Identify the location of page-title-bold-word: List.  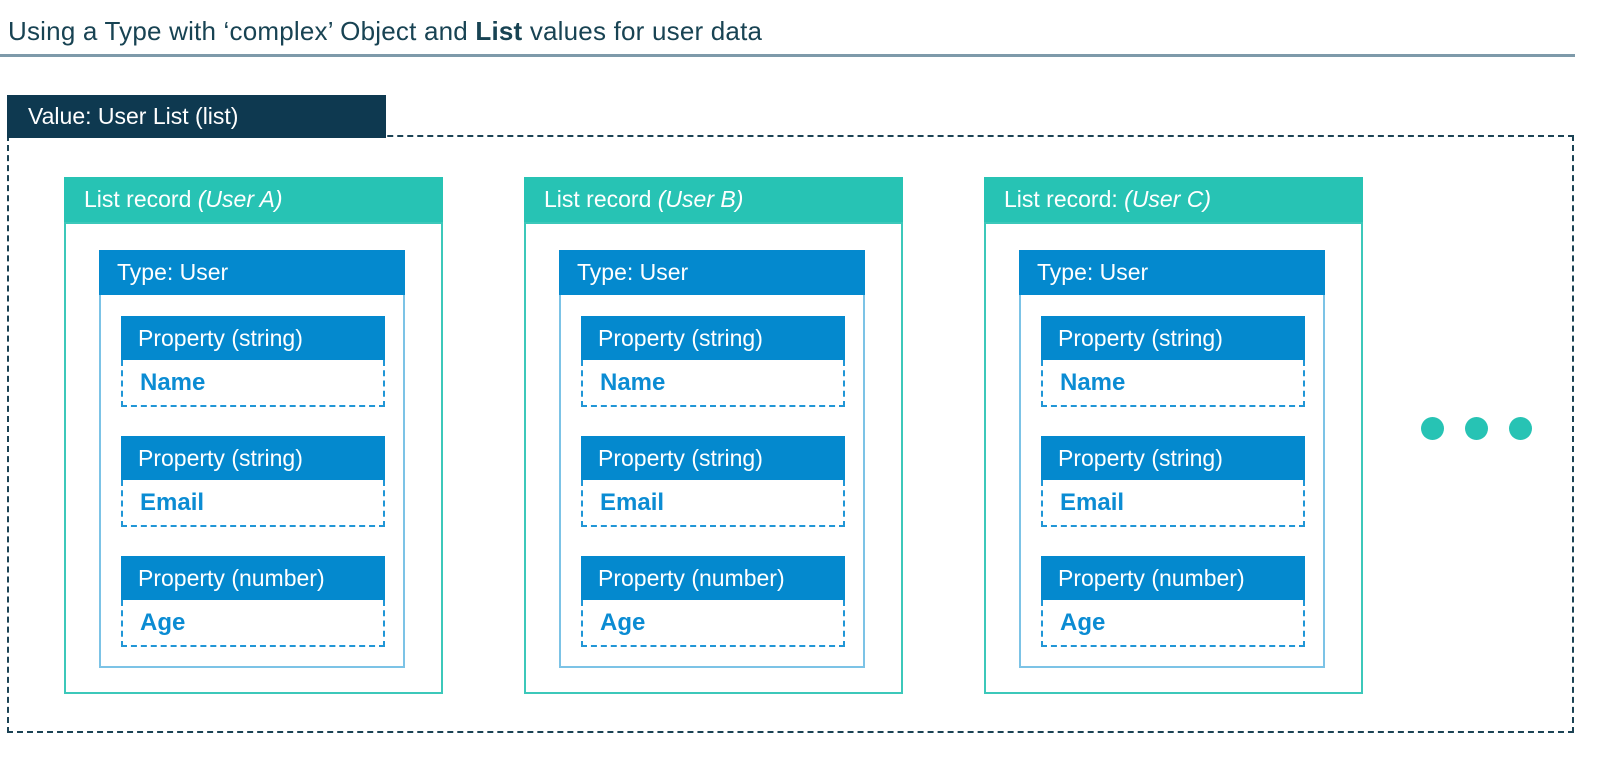
(499, 31).